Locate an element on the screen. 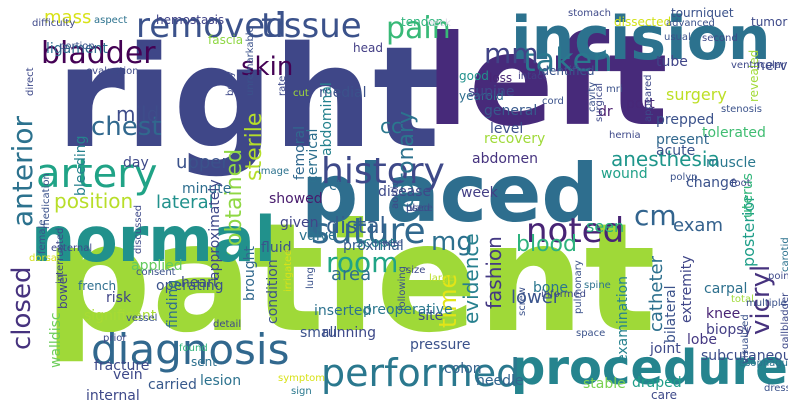  word: normal is located at coordinates (154, 239).